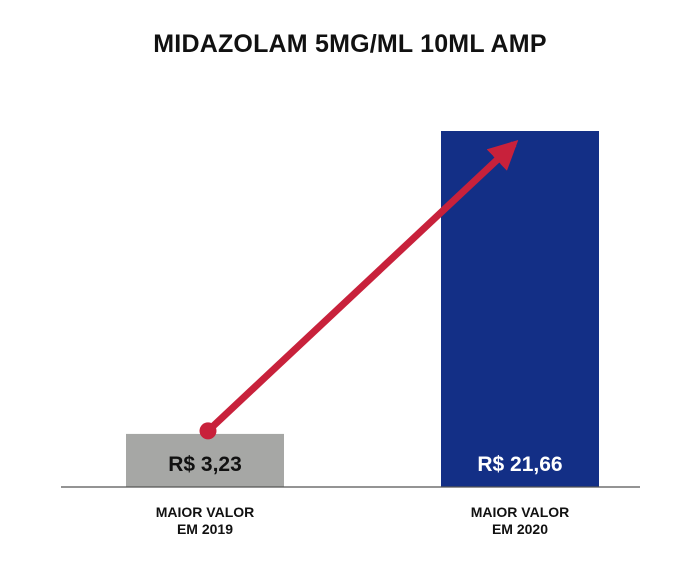 Image resolution: width=700 pixels, height=576 pixels. I want to click on value-label-2: R$ 21,66, so click(519, 464).